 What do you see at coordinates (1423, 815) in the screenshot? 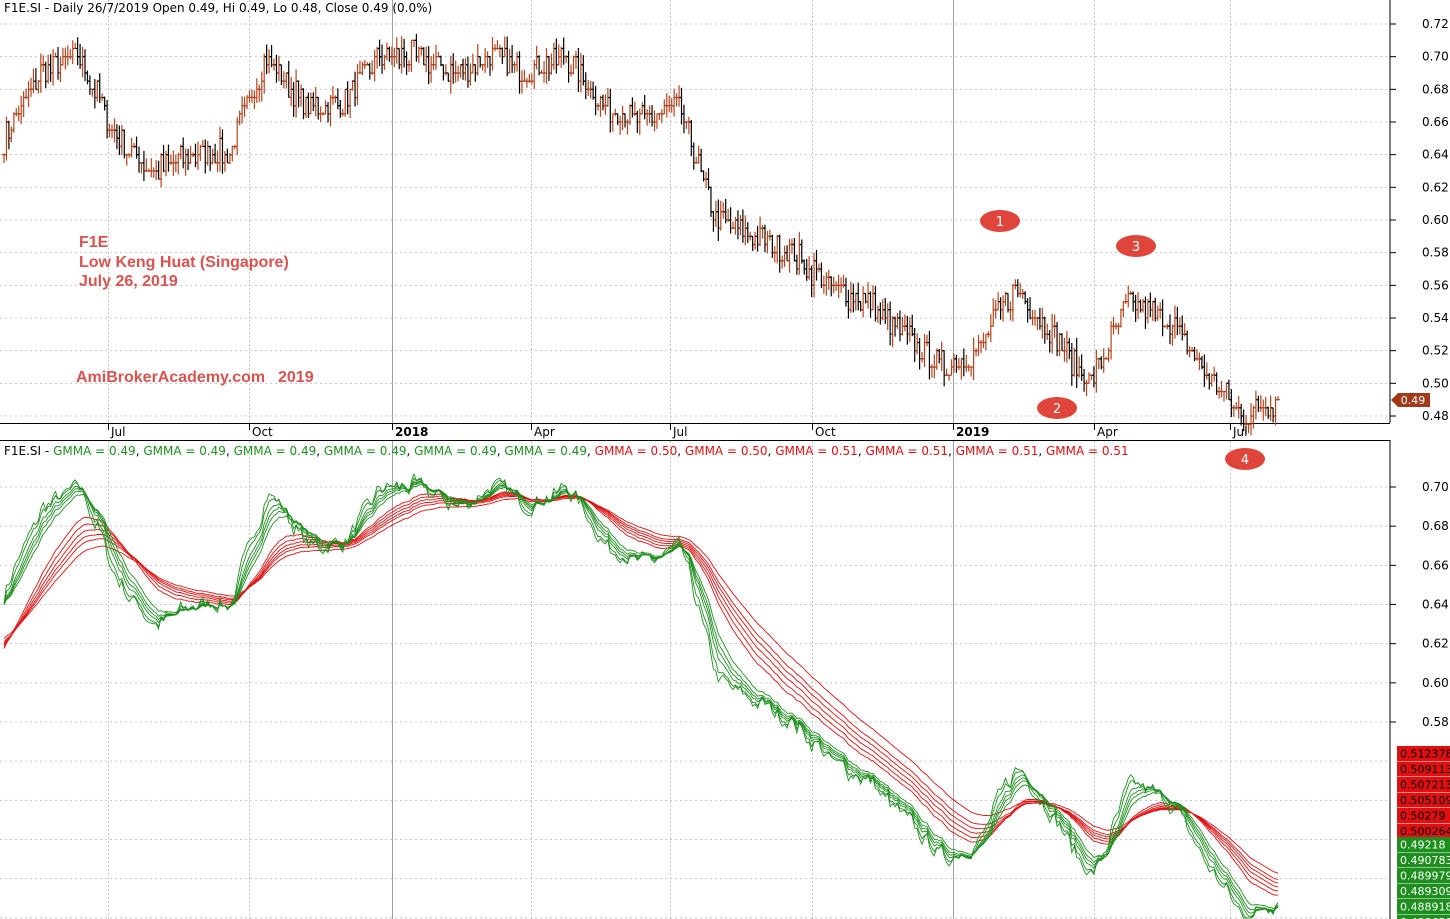
I see `gmma-long-tag` at bounding box center [1423, 815].